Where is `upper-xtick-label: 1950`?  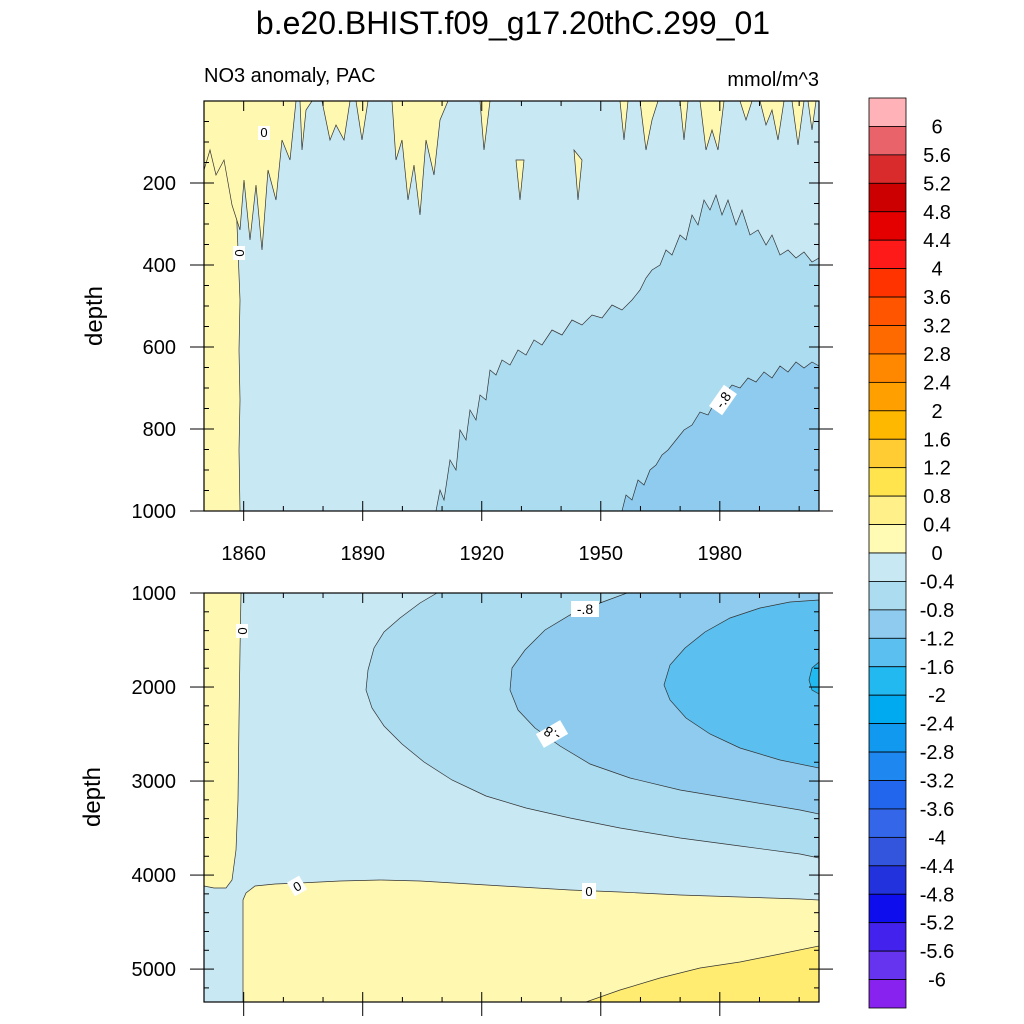 upper-xtick-label: 1950 is located at coordinates (601, 554).